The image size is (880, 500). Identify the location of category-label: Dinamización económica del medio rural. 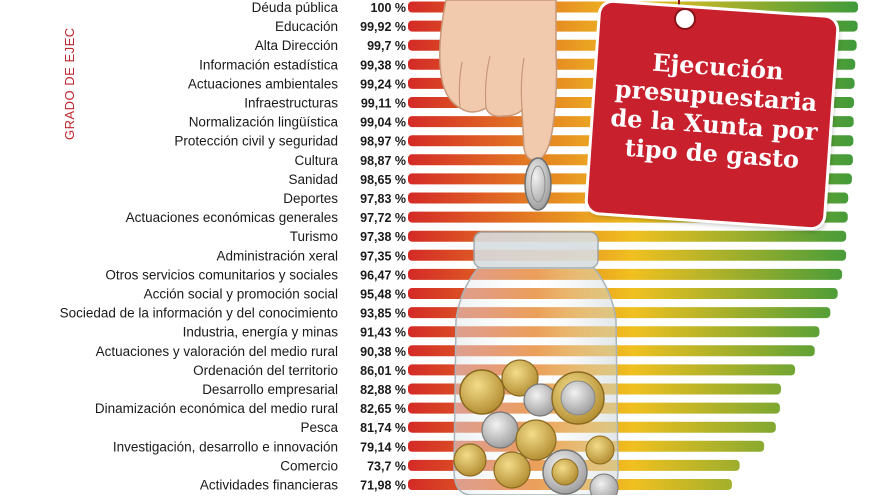
(216, 408).